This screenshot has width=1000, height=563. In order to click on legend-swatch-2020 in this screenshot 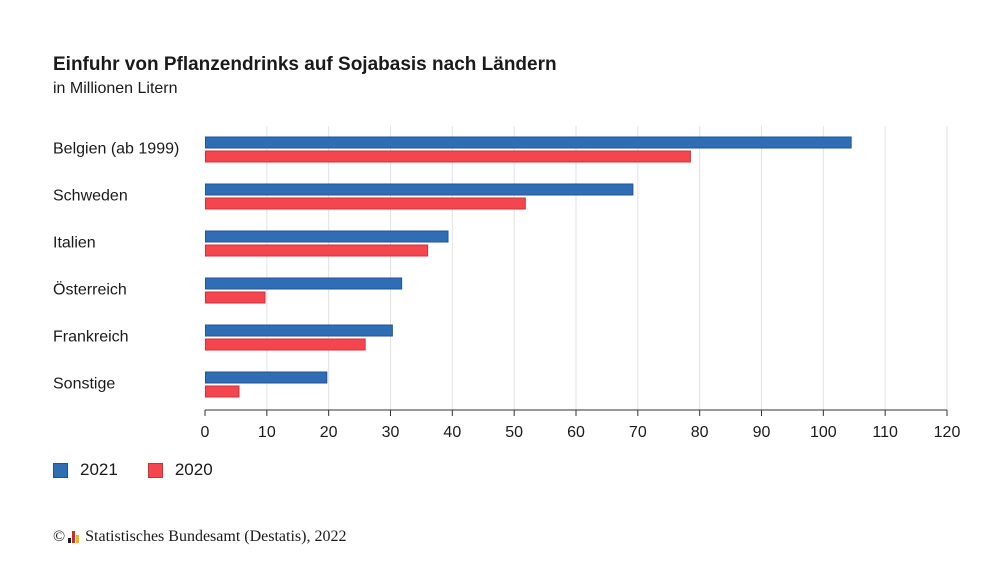, I will do `click(155, 470)`.